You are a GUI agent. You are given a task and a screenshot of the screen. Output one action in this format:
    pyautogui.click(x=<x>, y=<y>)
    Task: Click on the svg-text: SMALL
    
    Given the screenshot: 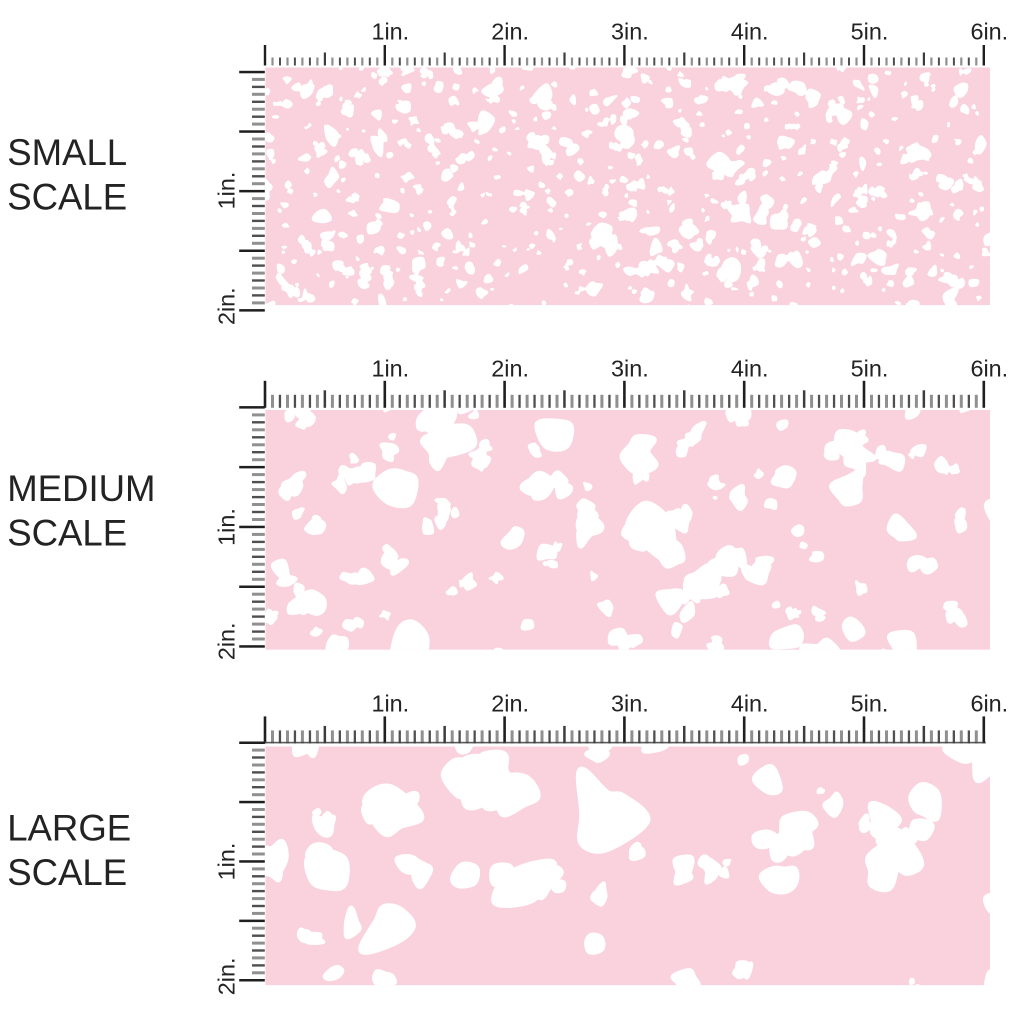 What is the action you would take?
    pyautogui.click(x=67, y=152)
    